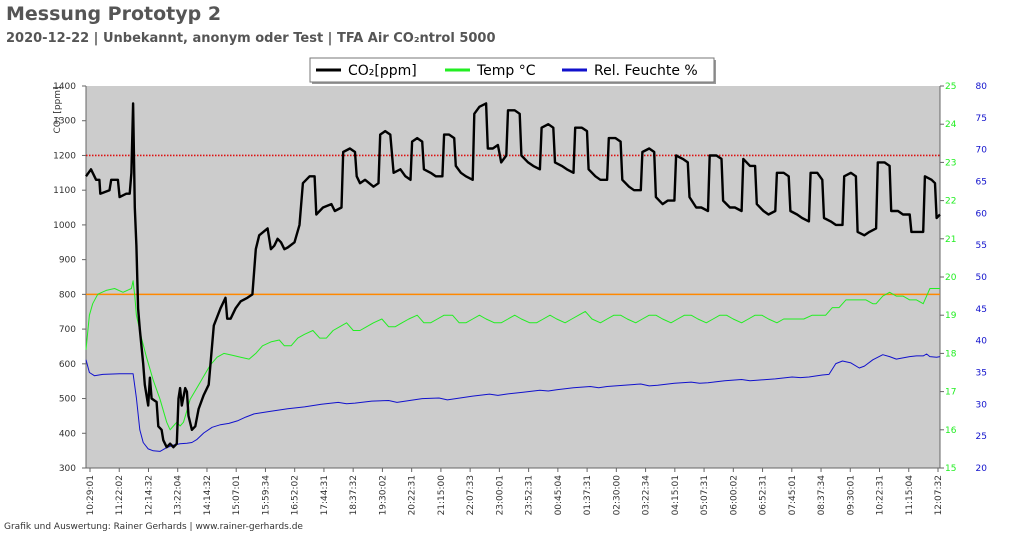 Image resolution: width=1024 pixels, height=536 pixels. Describe the element at coordinates (705, 495) in the screenshot. I see `x-tick-label: 05:07:31` at that location.